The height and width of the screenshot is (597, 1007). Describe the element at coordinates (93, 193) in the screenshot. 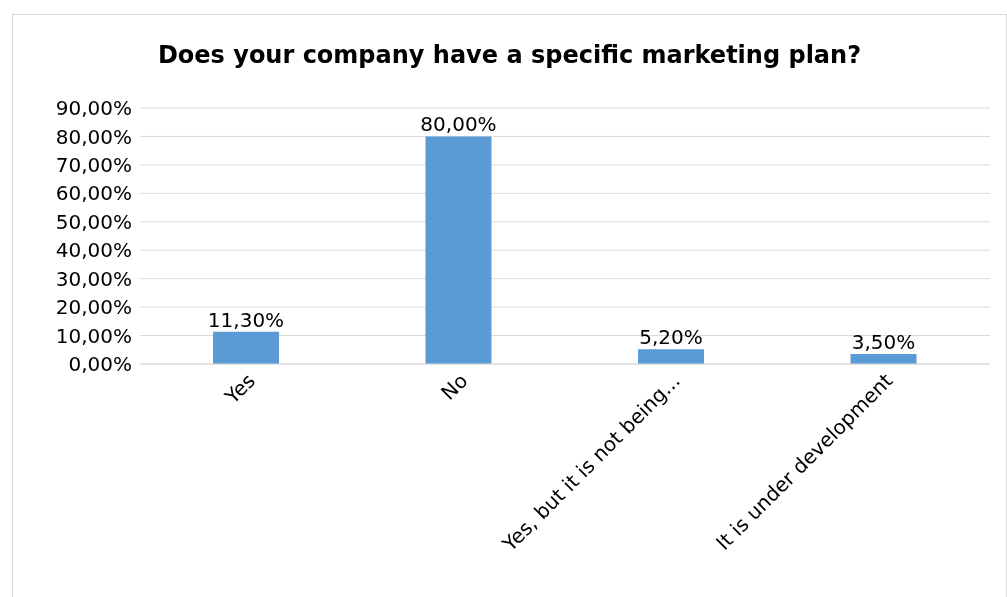

I see `y-tick-label: 60,00%` at that location.